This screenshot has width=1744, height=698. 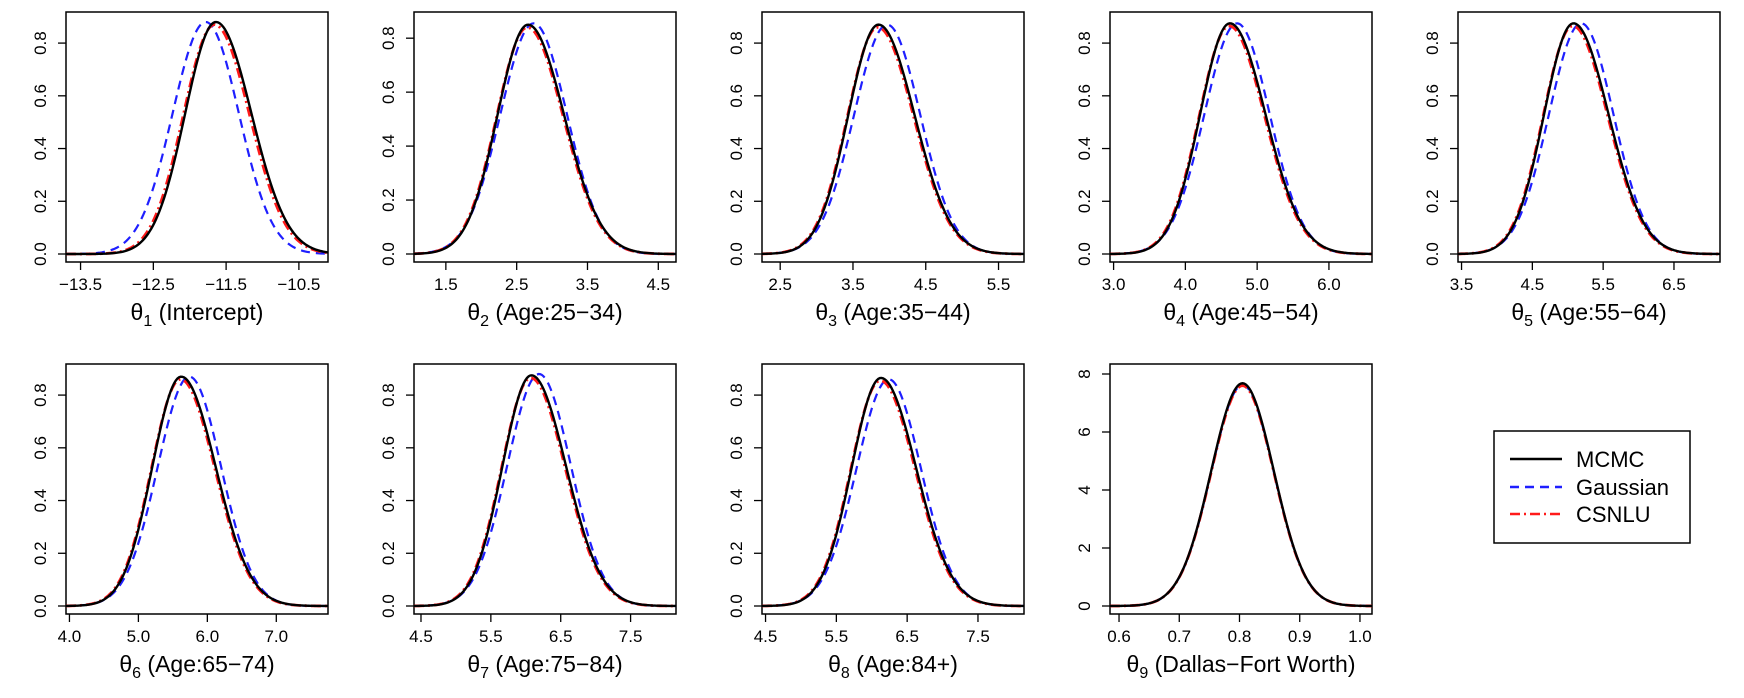 I want to click on x-axis-label: θ7 (Age:75−84), so click(x=544, y=666).